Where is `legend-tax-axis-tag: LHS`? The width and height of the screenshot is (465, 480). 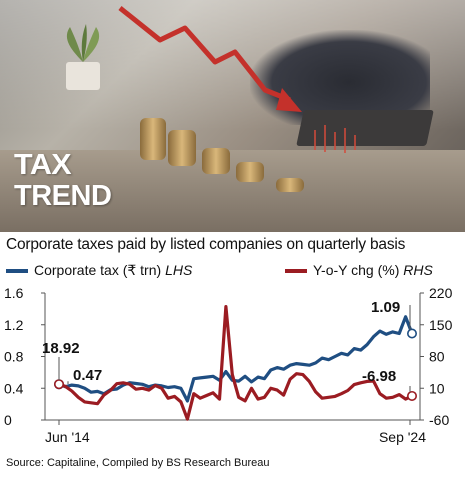 legend-tax-axis-tag: LHS is located at coordinates (179, 270).